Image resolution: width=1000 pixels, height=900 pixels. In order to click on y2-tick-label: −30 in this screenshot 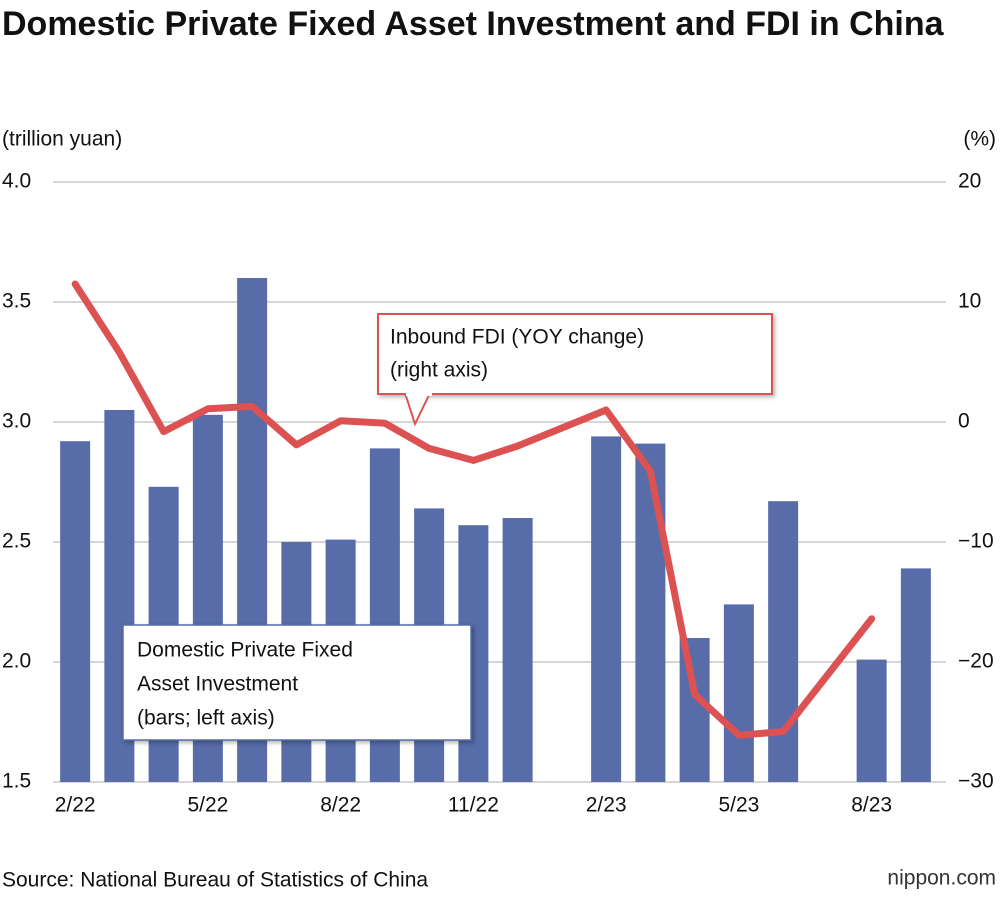, I will do `click(976, 781)`.